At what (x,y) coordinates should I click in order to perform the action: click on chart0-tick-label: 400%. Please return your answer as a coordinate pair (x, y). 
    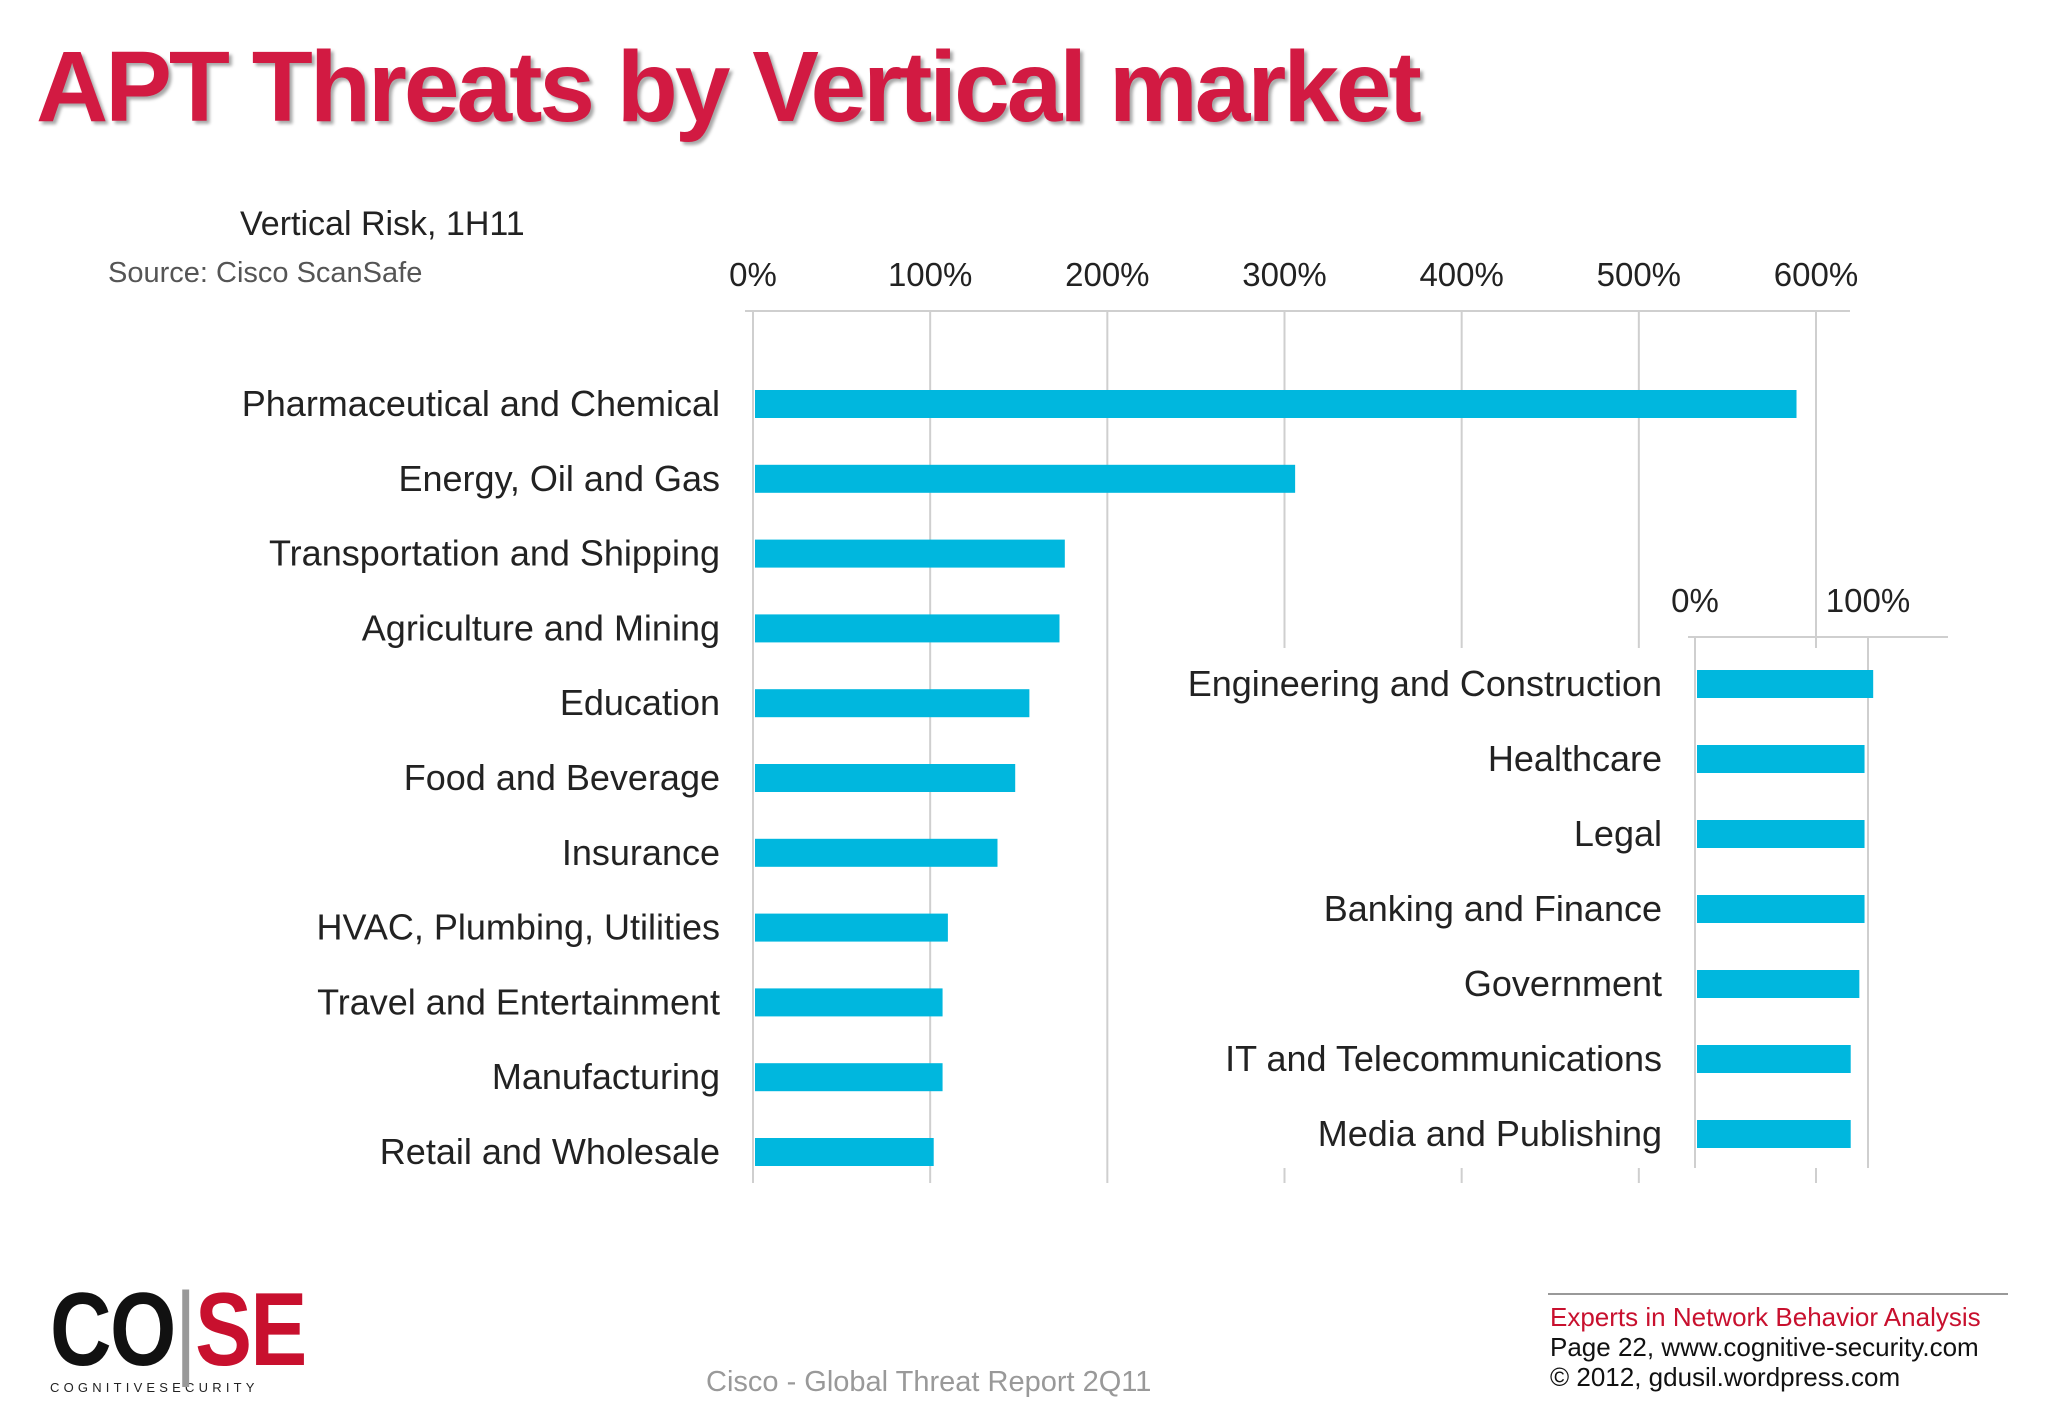
    Looking at the image, I should click on (1461, 274).